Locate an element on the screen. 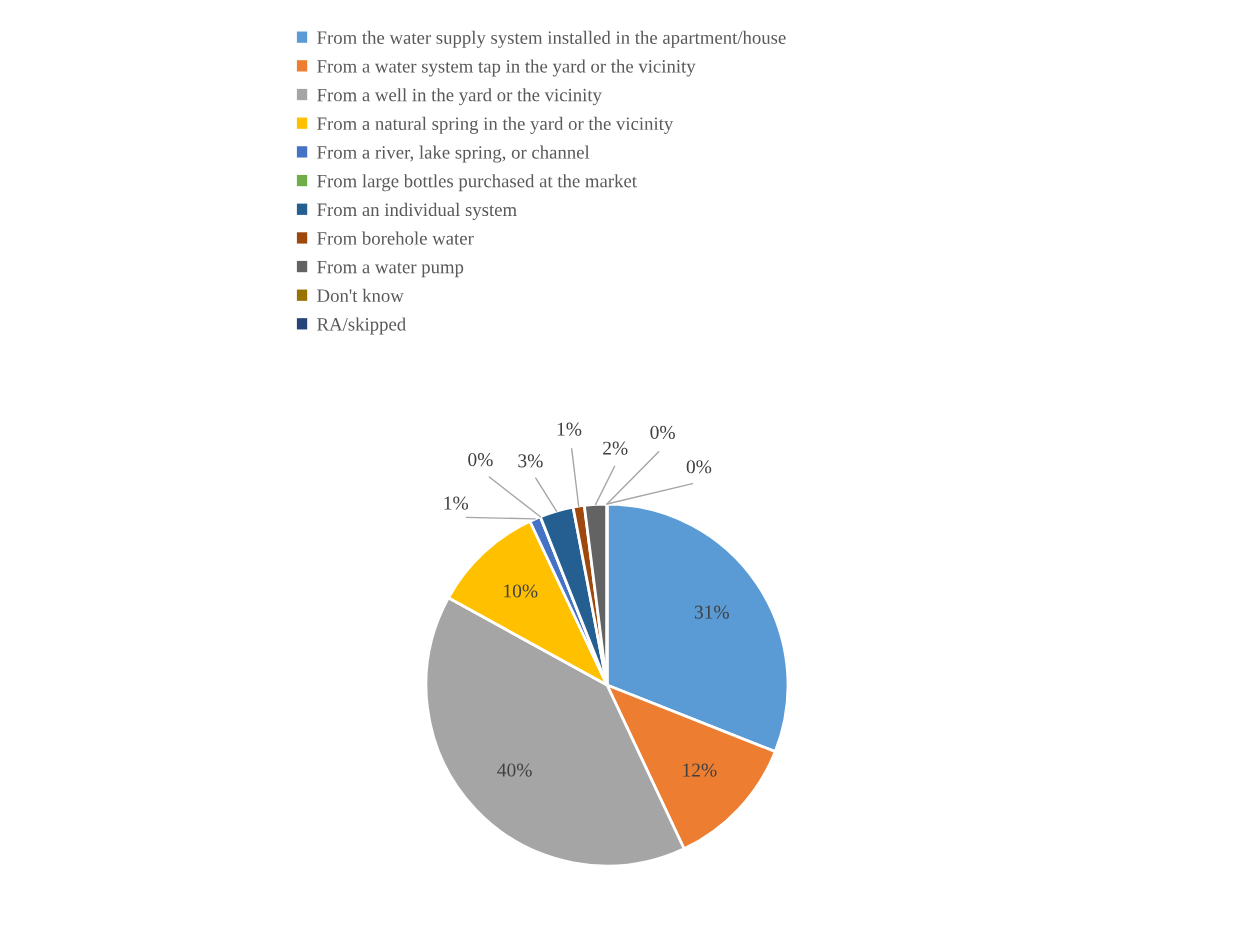 The width and height of the screenshot is (1249, 927). legend-label: Don't know is located at coordinates (360, 295).